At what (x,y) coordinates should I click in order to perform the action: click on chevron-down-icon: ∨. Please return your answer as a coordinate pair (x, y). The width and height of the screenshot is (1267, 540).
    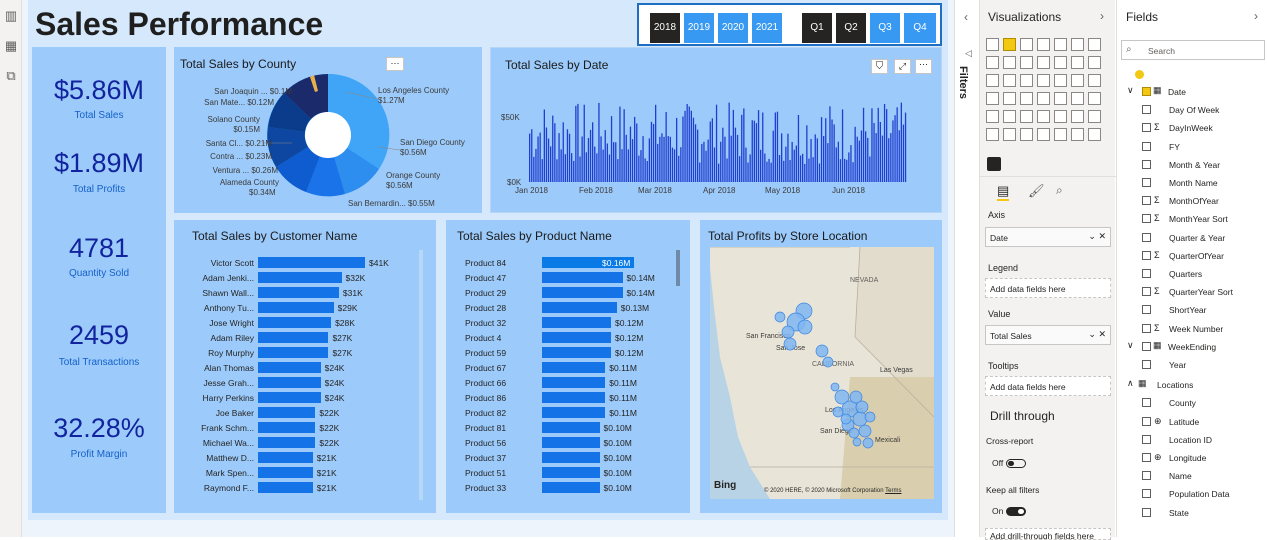
    Looking at the image, I should click on (1130, 90).